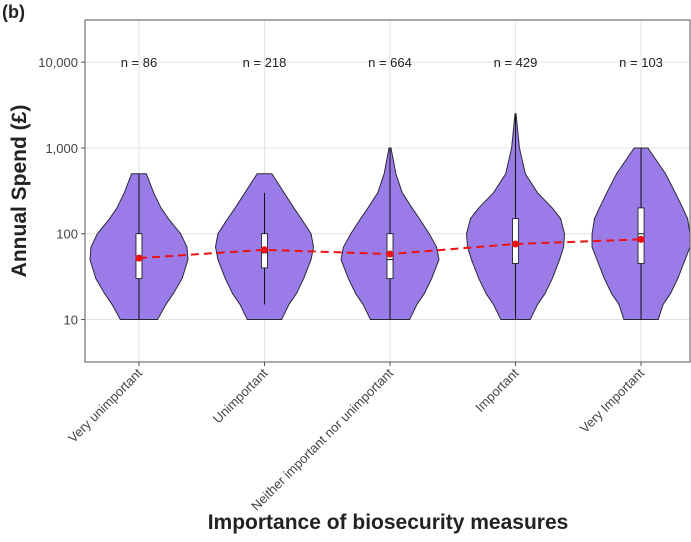  I want to click on x-tick-label: Important, so click(497, 390).